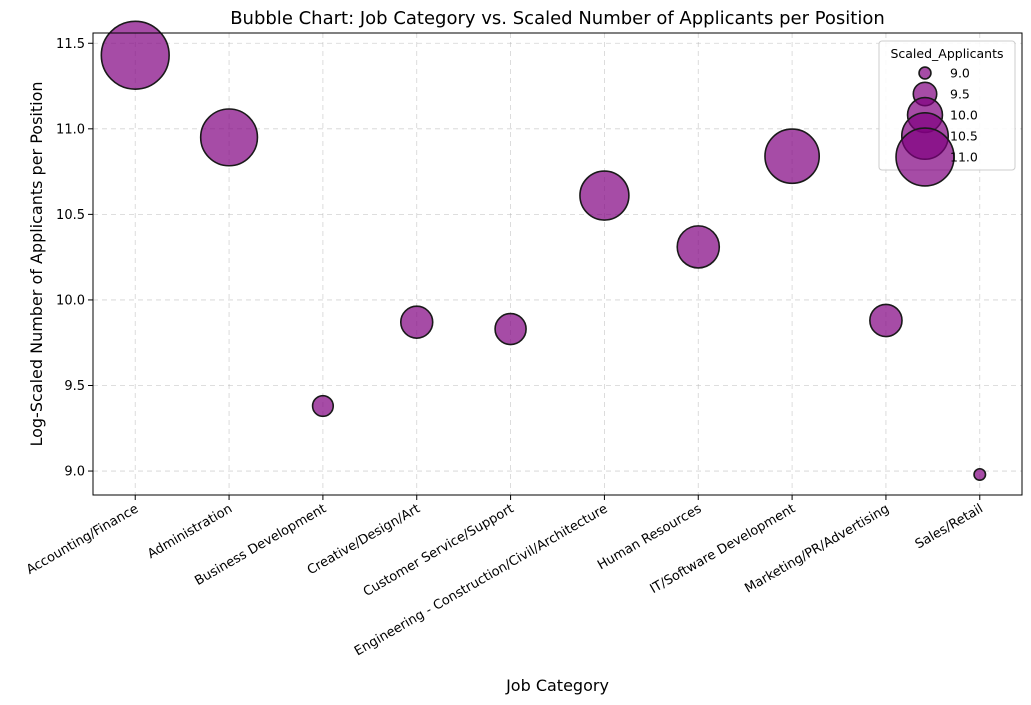 The height and width of the screenshot is (705, 1031). I want to click on y-tick-label: 9.0, so click(74, 472).